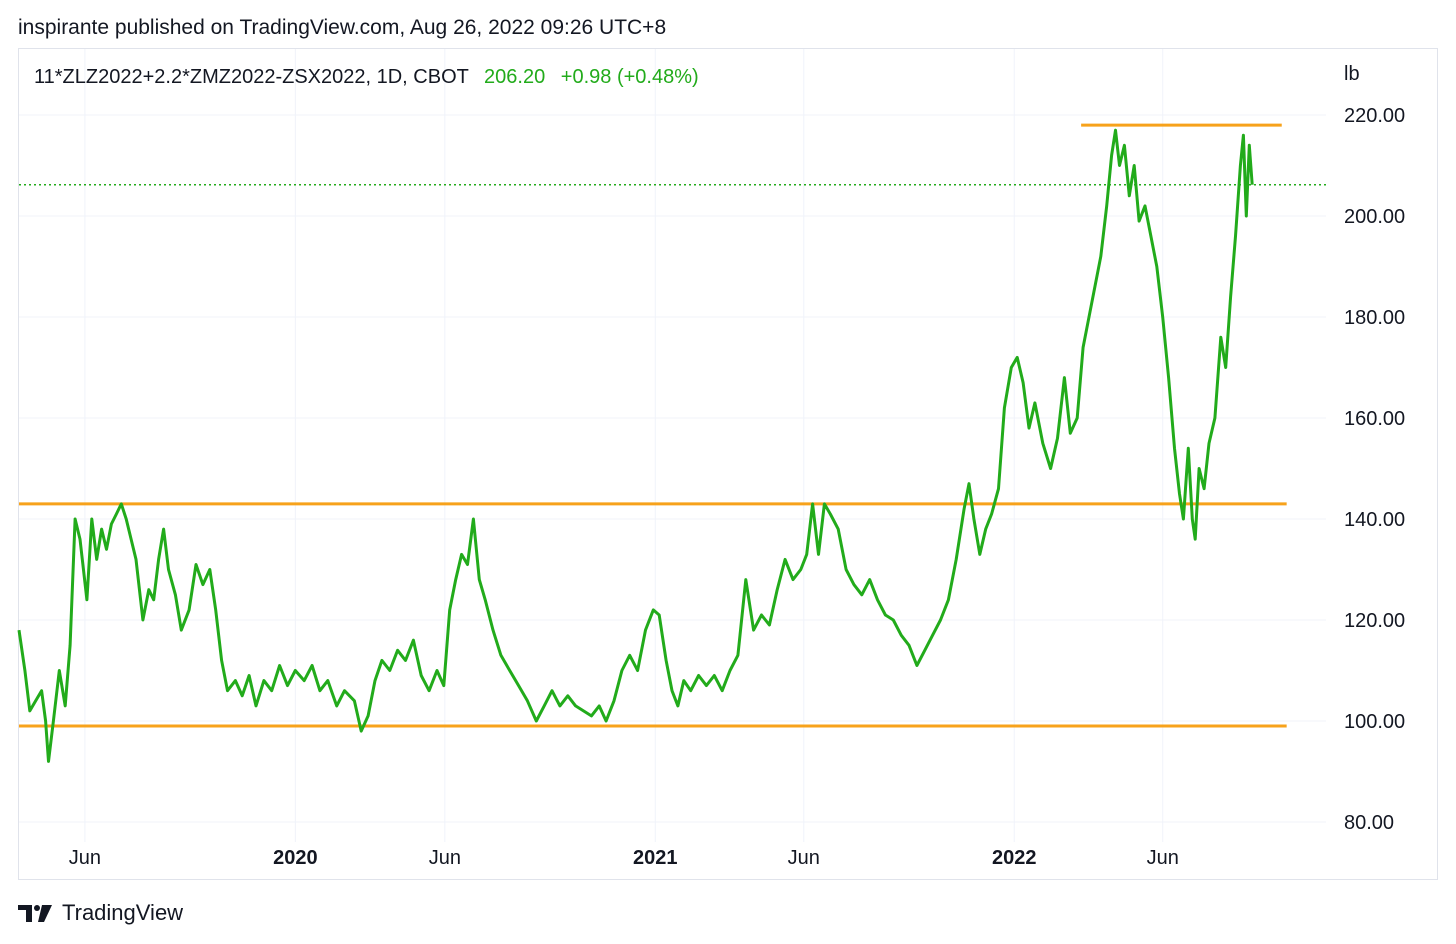 Image resolution: width=1456 pixels, height=944 pixels. What do you see at coordinates (1374, 116) in the screenshot?
I see `y-tick-label: 220.00` at bounding box center [1374, 116].